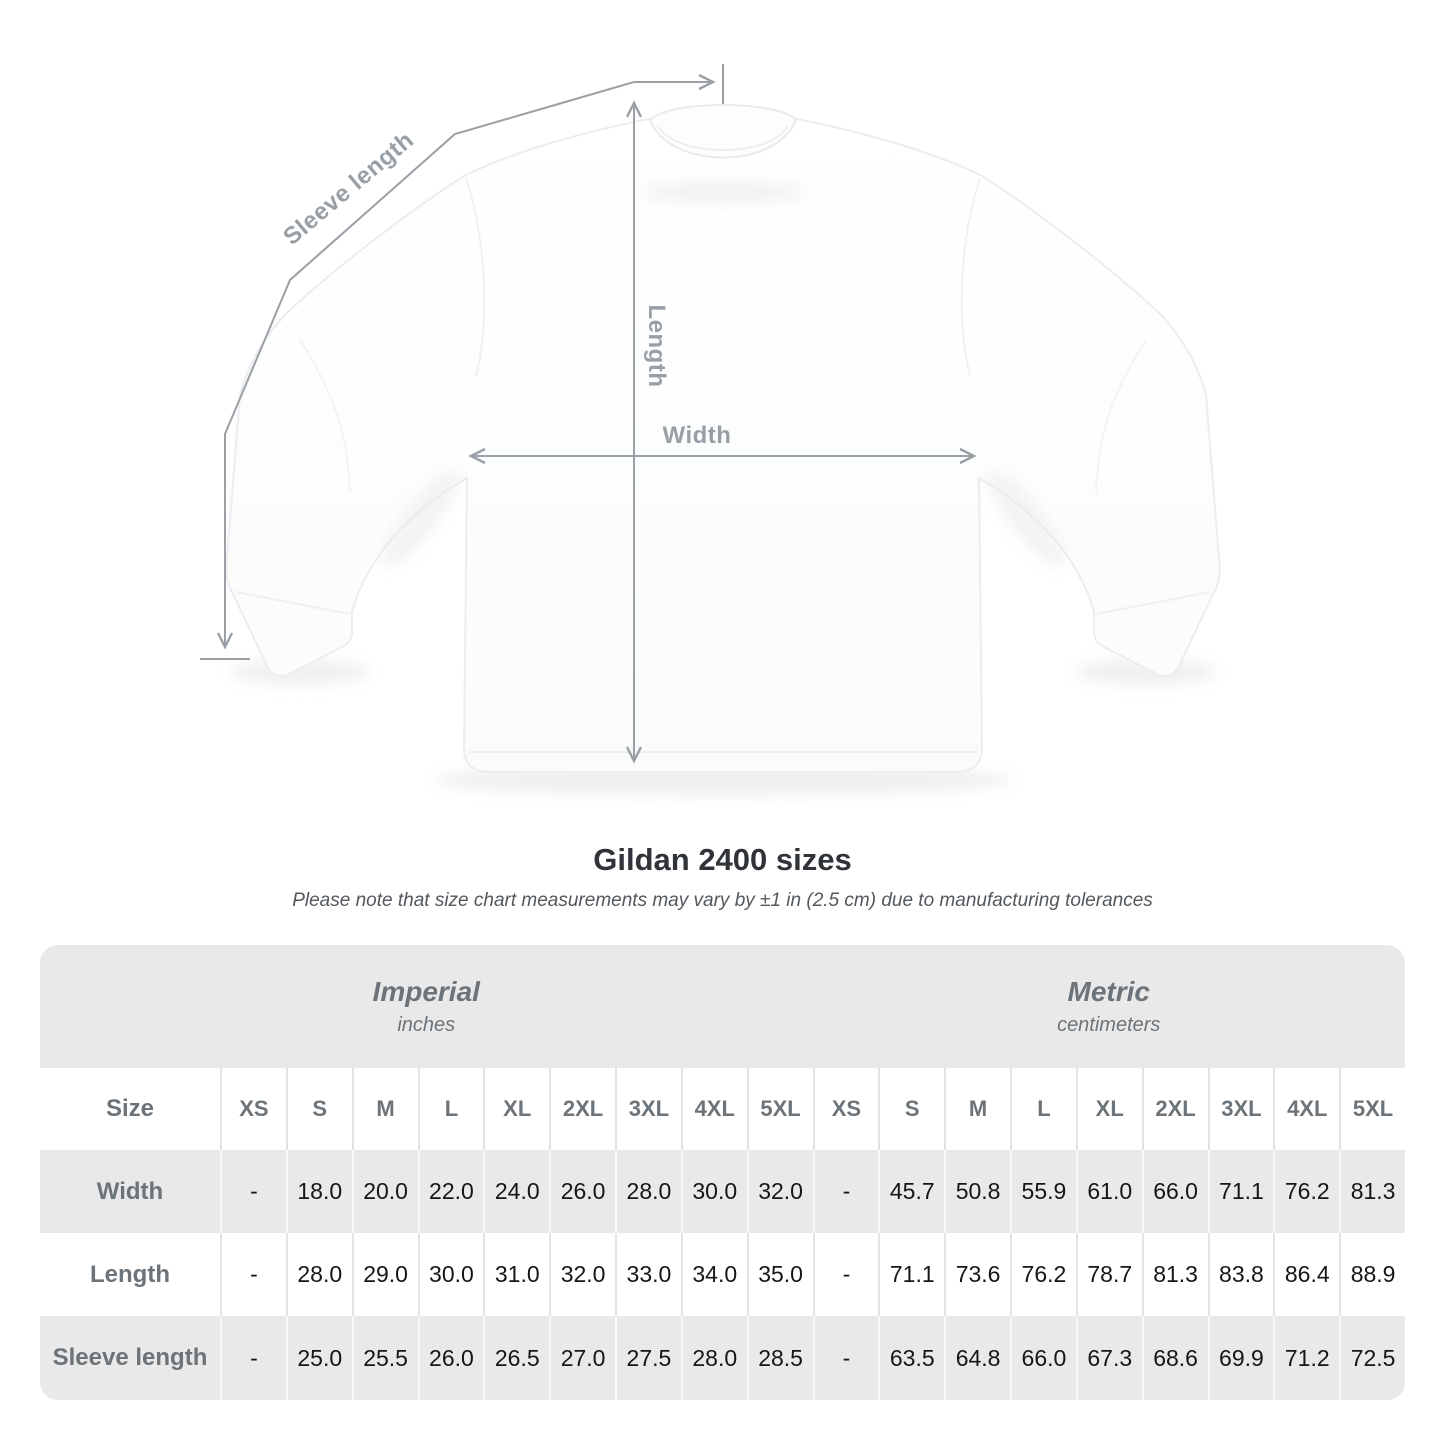  What do you see at coordinates (516, 1358) in the screenshot?
I see `value-imperial: 26.5` at bounding box center [516, 1358].